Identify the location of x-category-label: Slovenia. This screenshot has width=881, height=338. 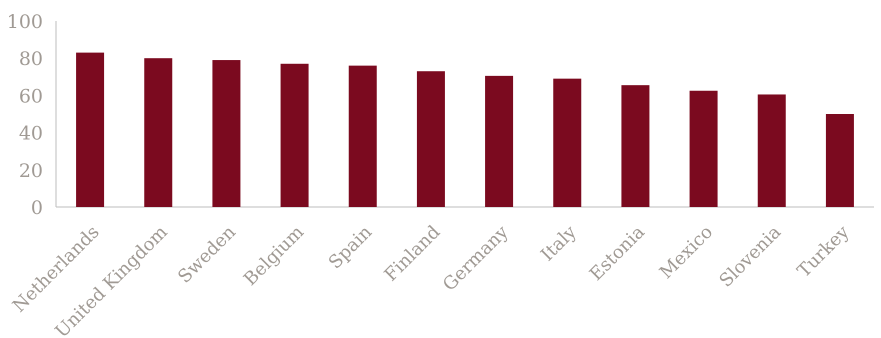
(750, 256).